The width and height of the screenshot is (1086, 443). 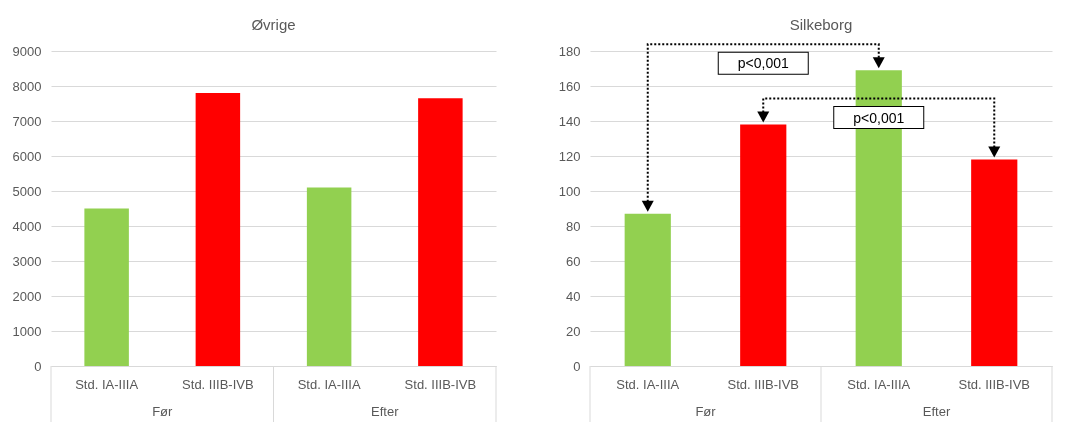 What do you see at coordinates (27, 86) in the screenshot?
I see `y-tick-label: 8000` at bounding box center [27, 86].